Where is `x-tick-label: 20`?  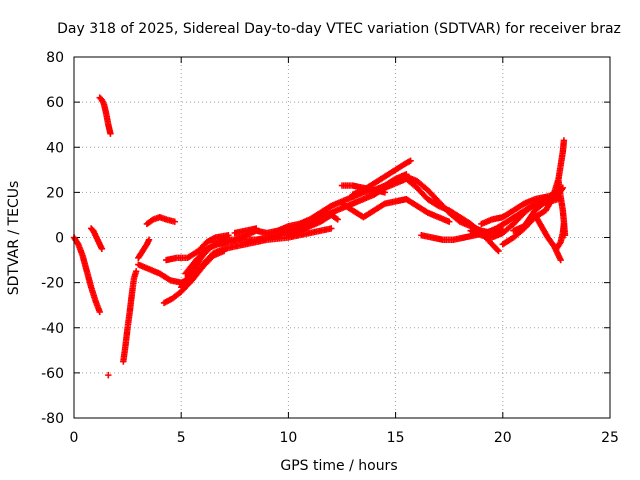 x-tick-label: 20 is located at coordinates (503, 438).